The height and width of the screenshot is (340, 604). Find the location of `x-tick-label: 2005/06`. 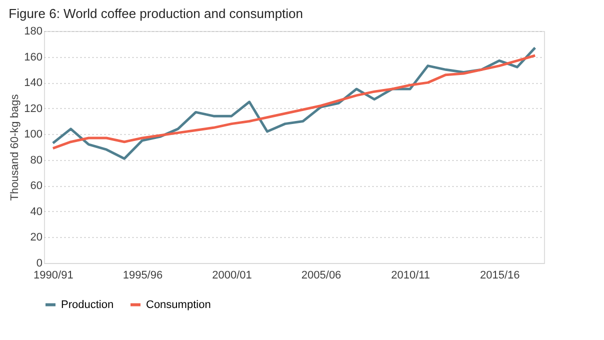

x-tick-label: 2005/06 is located at coordinates (321, 276).